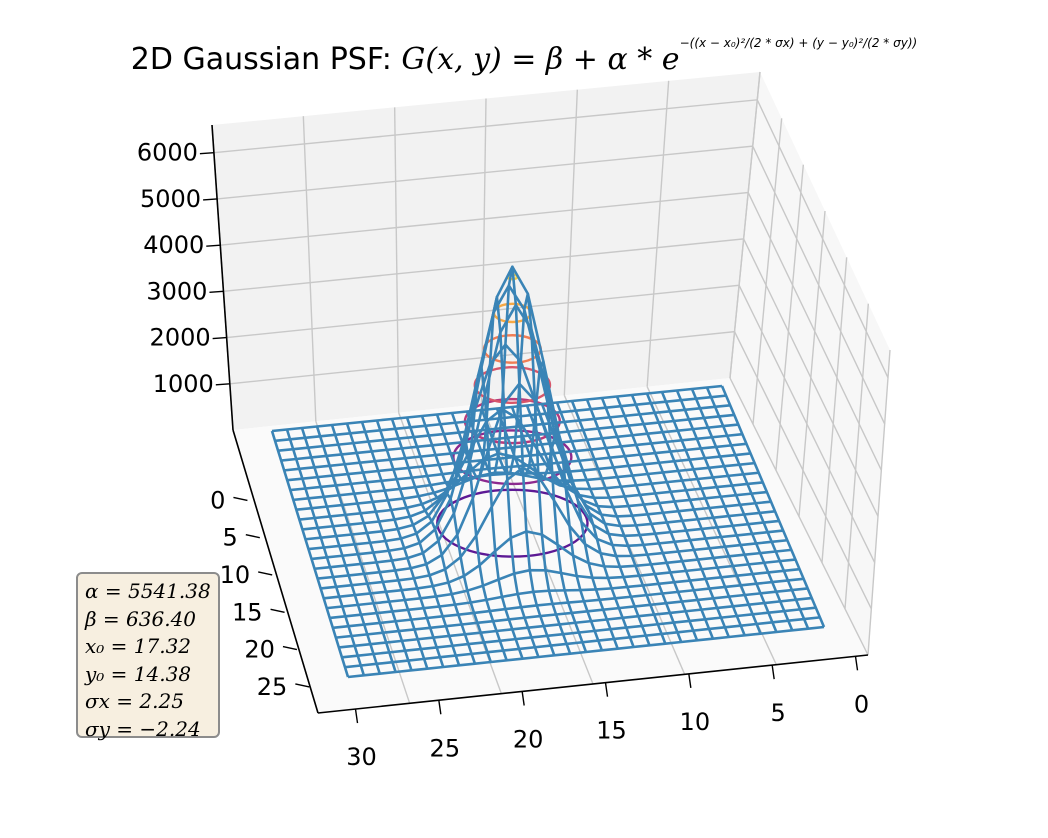 The height and width of the screenshot is (838, 1048). What do you see at coordinates (143, 728) in the screenshot?
I see `param-sigma-y: σy = −2.24` at bounding box center [143, 728].